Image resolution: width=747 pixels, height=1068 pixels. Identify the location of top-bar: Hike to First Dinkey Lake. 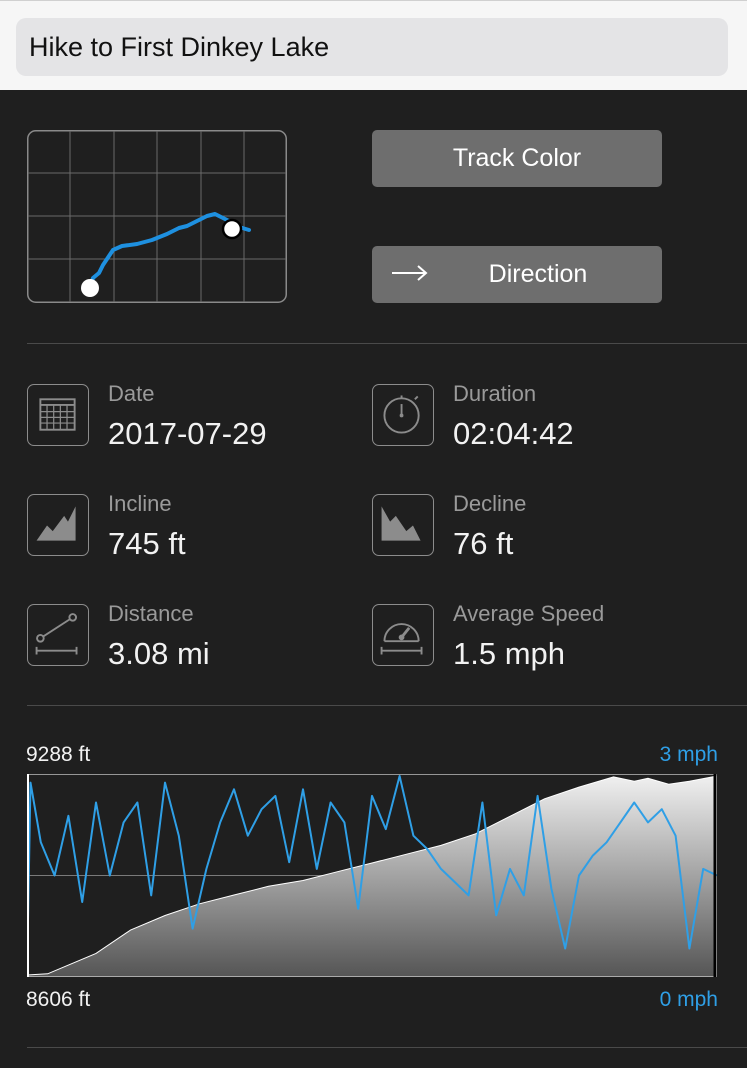
(373, 45).